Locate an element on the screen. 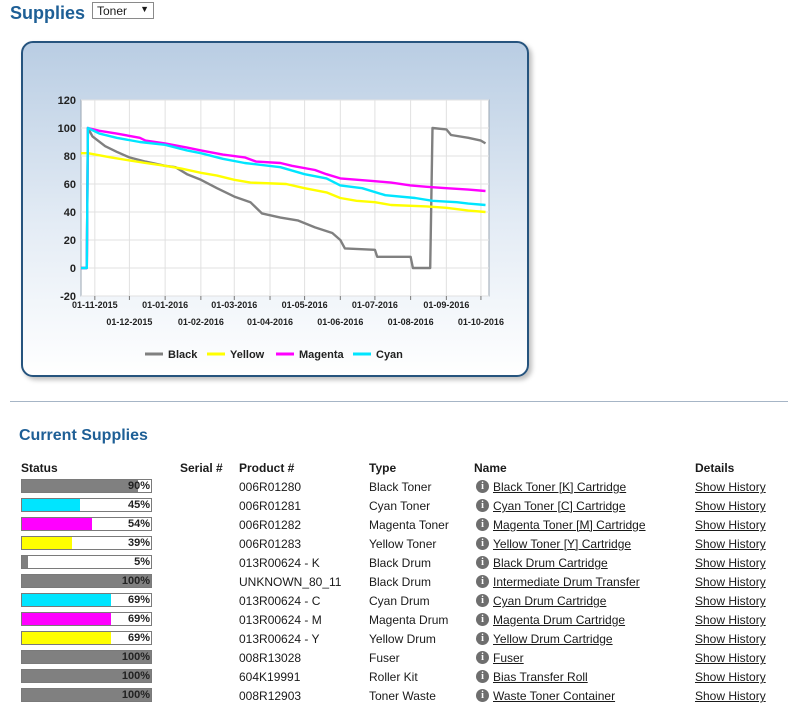 This screenshot has width=800, height=718. x-tick-label: 01-08-2016 is located at coordinates (411, 322).